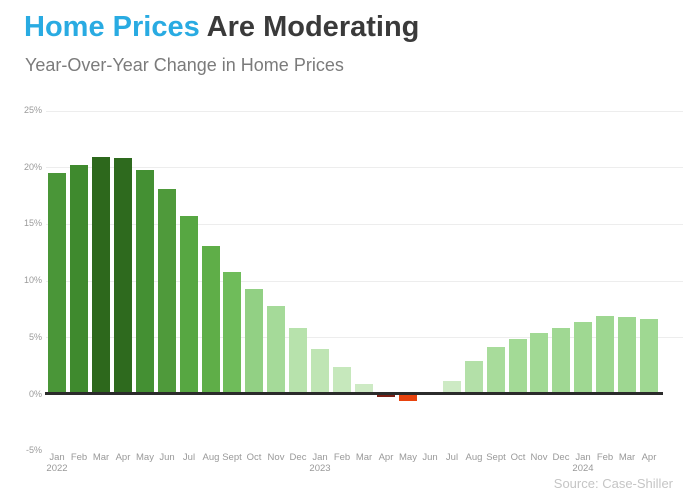 The width and height of the screenshot is (683, 500). Describe the element at coordinates (613, 483) in the screenshot. I see `source-attribution: Source: Case-Shiller` at that location.